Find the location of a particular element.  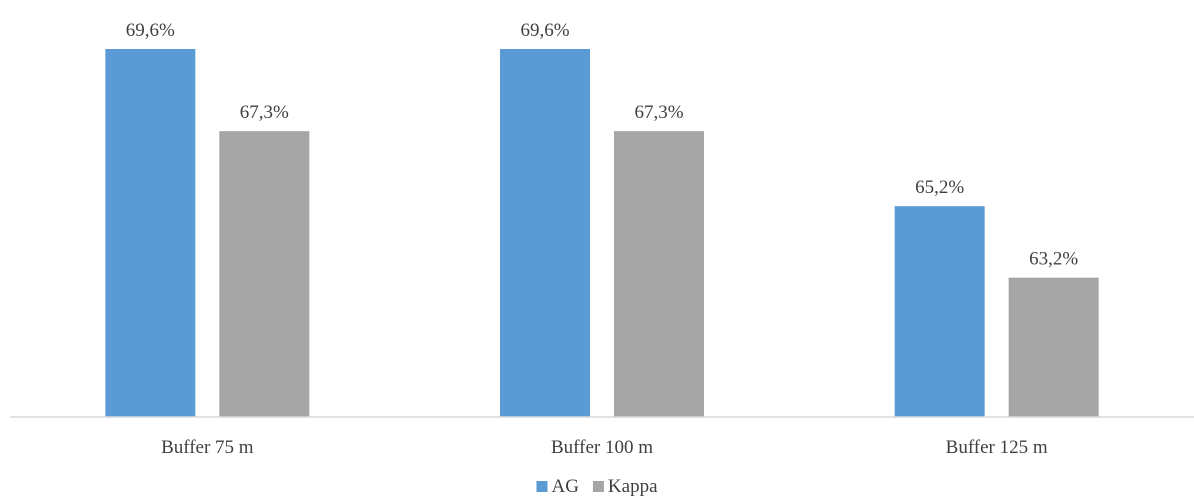

x-tick-labels-group: Buffer 75 m Buffer 100 m Buffer 125 m is located at coordinates (604, 447).